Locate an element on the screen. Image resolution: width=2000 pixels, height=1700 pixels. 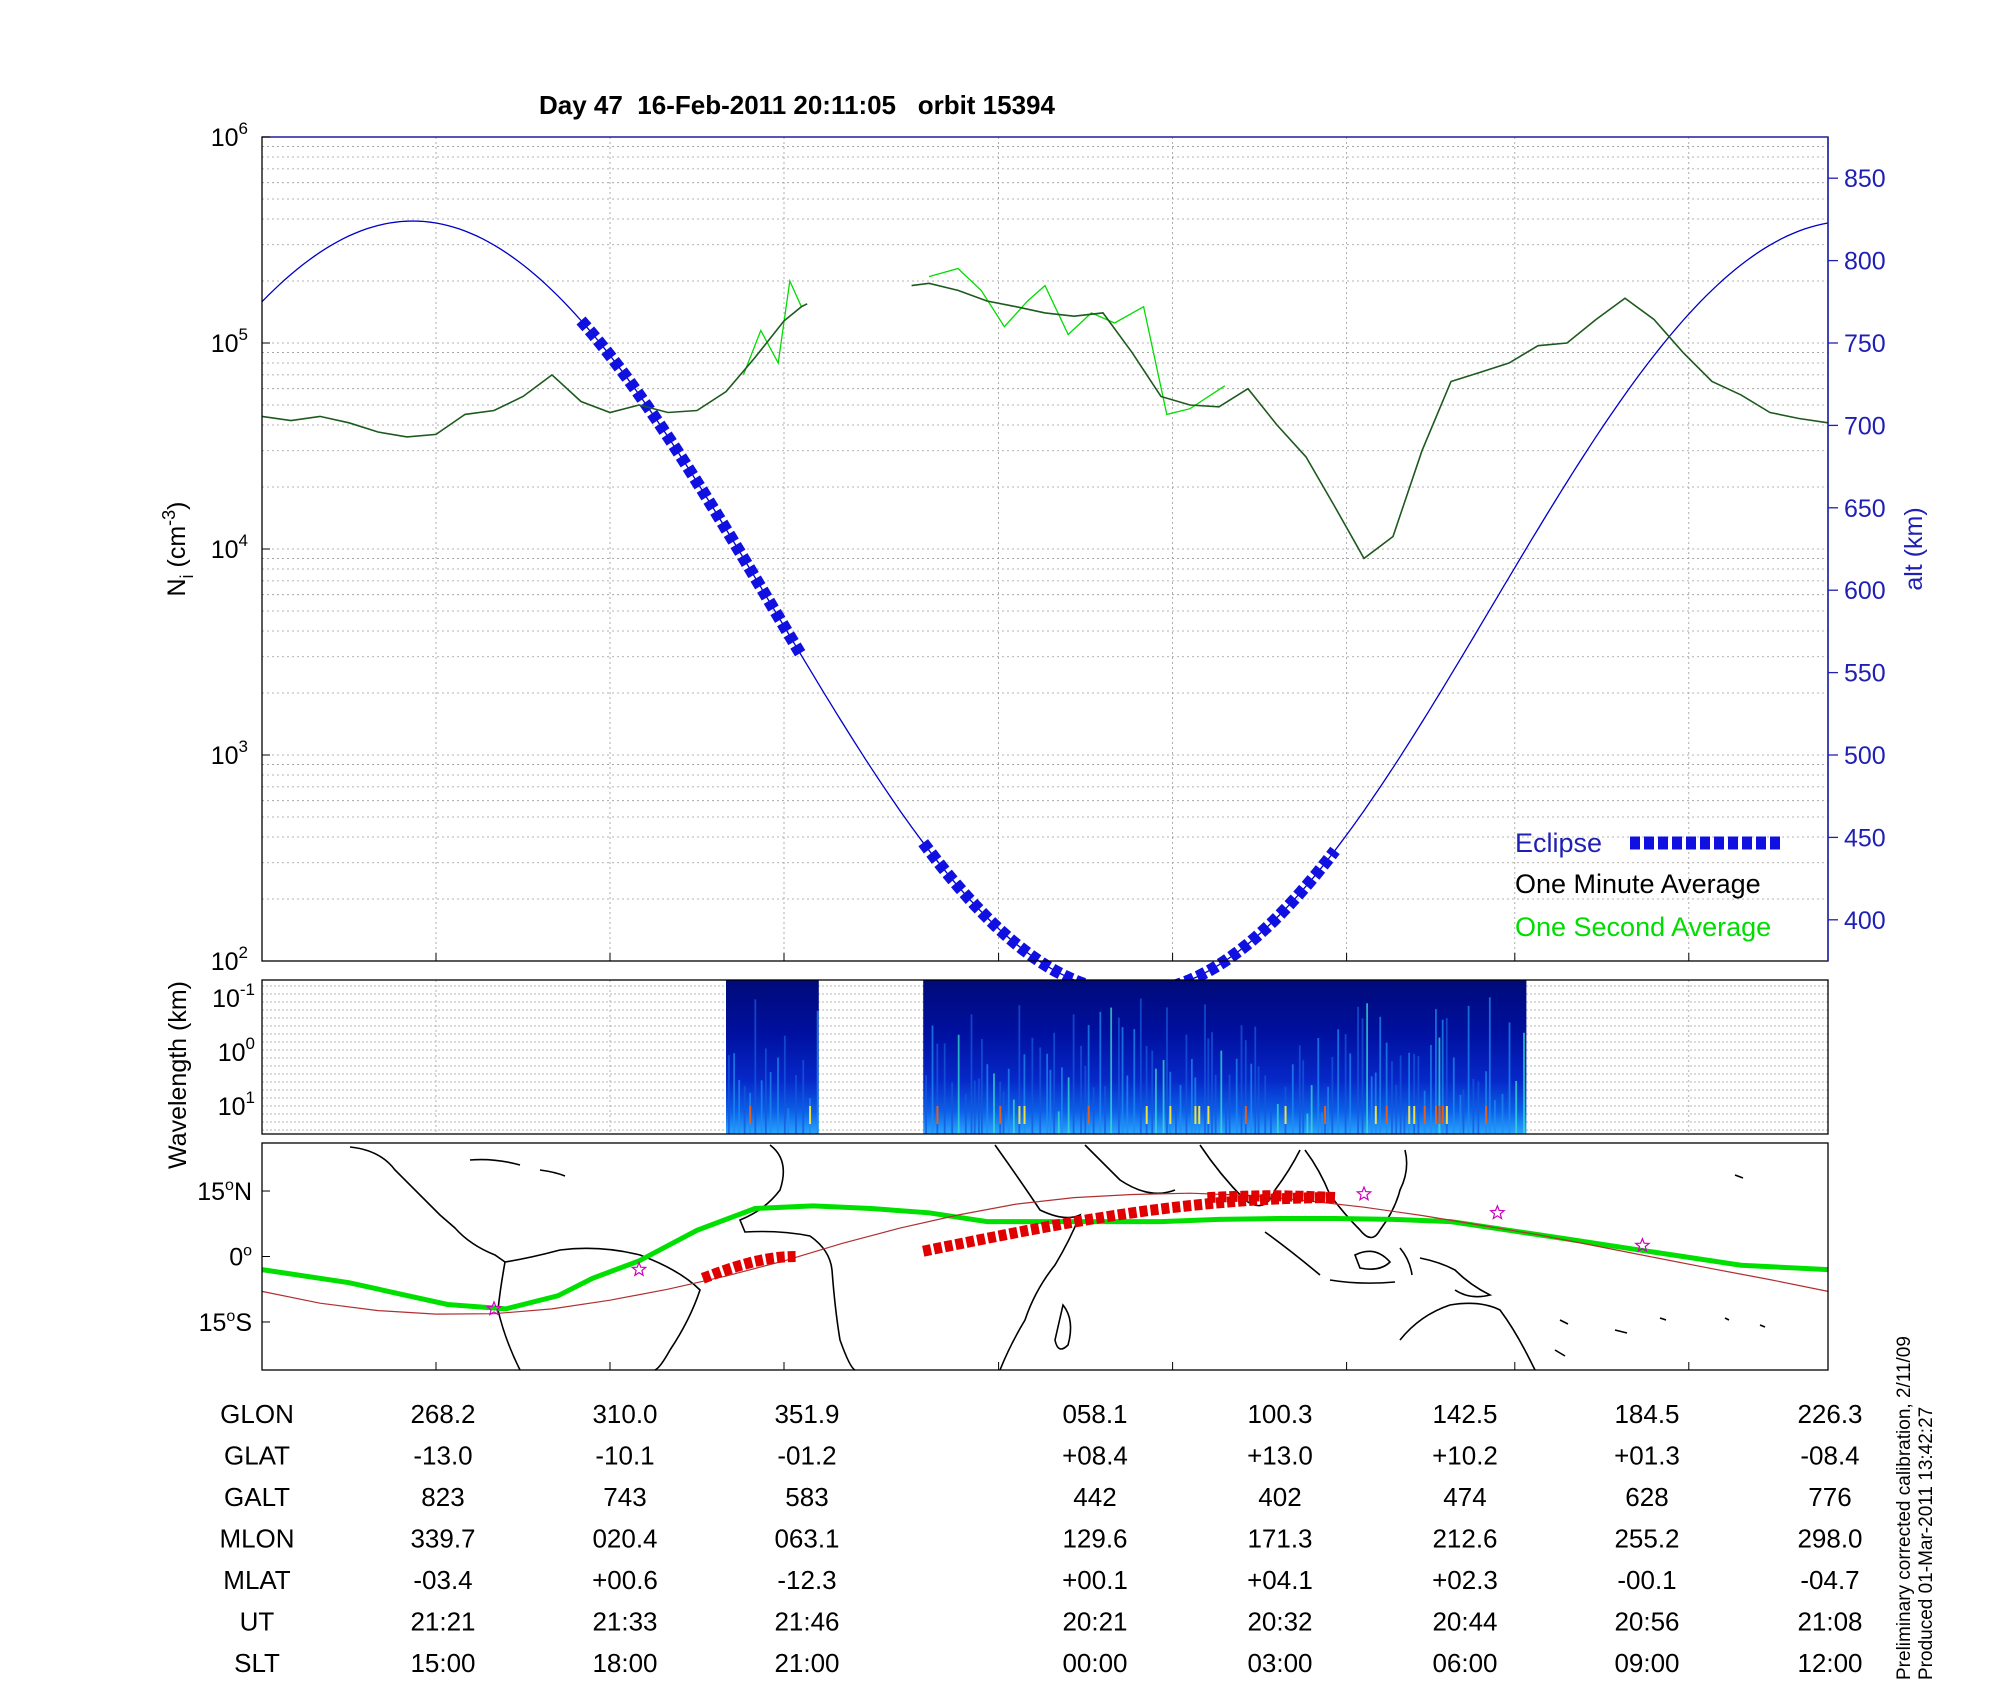
map-y-tick-label: 15oN is located at coordinates (224, 1191).